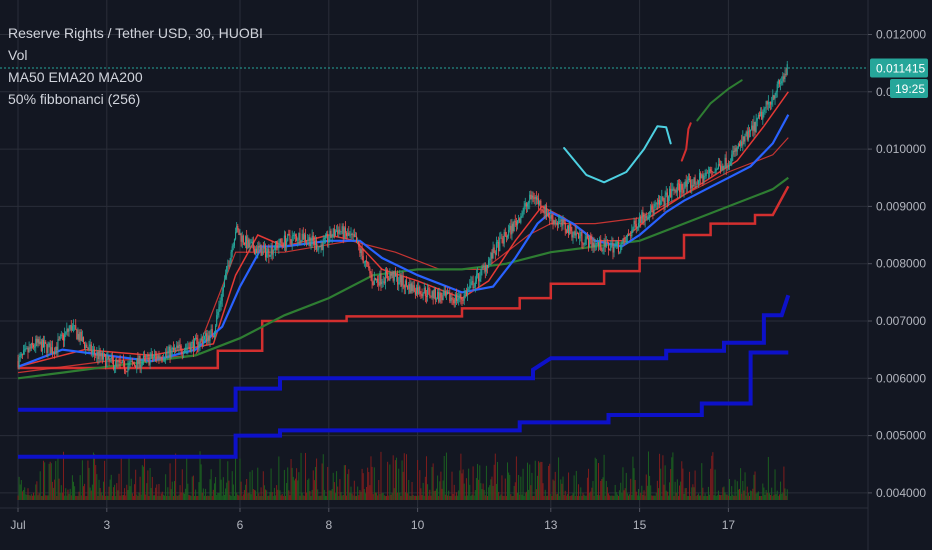 The image size is (932, 550). What do you see at coordinates (75, 77) in the screenshot?
I see `moving-average-indicator-label: MA50 EMA20 MA200` at bounding box center [75, 77].